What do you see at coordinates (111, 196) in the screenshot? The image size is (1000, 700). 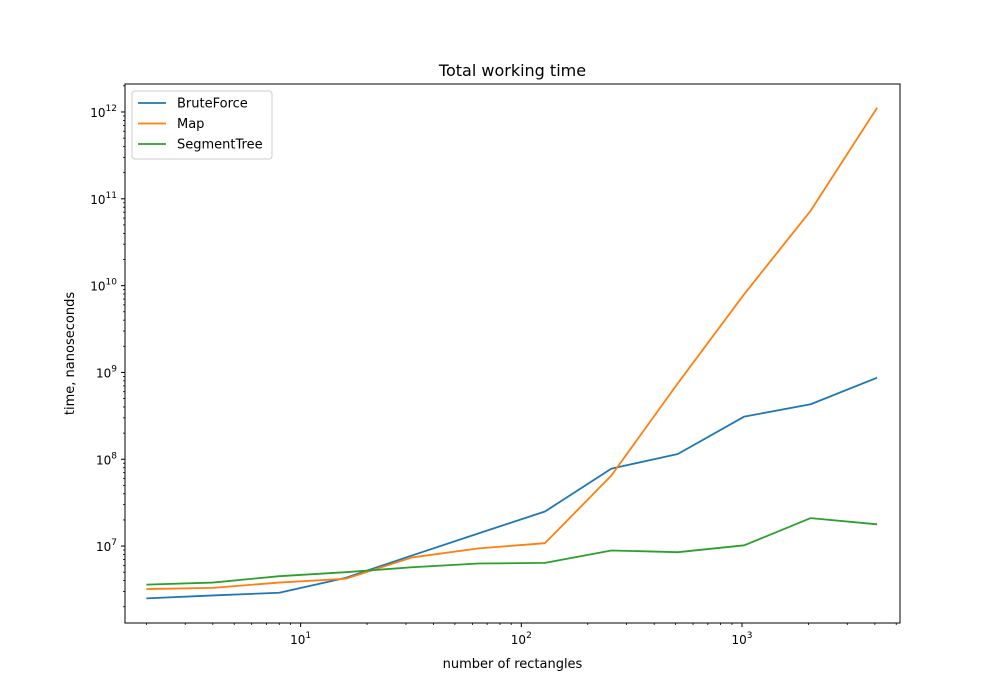 I see `y-tick-label-exponent: 11` at bounding box center [111, 196].